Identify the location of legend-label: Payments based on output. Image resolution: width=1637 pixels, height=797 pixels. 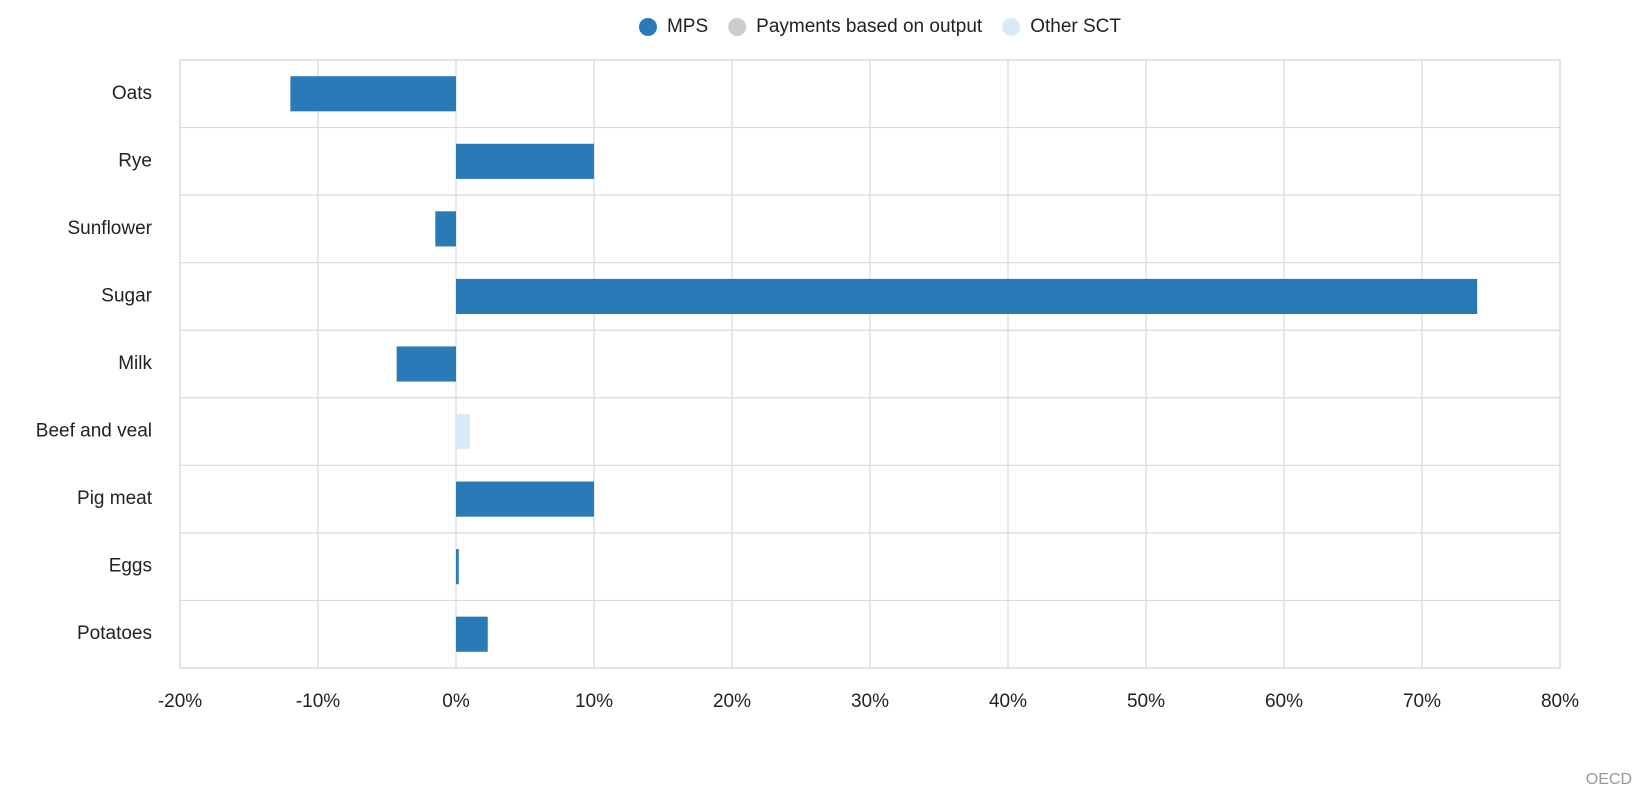
(869, 26).